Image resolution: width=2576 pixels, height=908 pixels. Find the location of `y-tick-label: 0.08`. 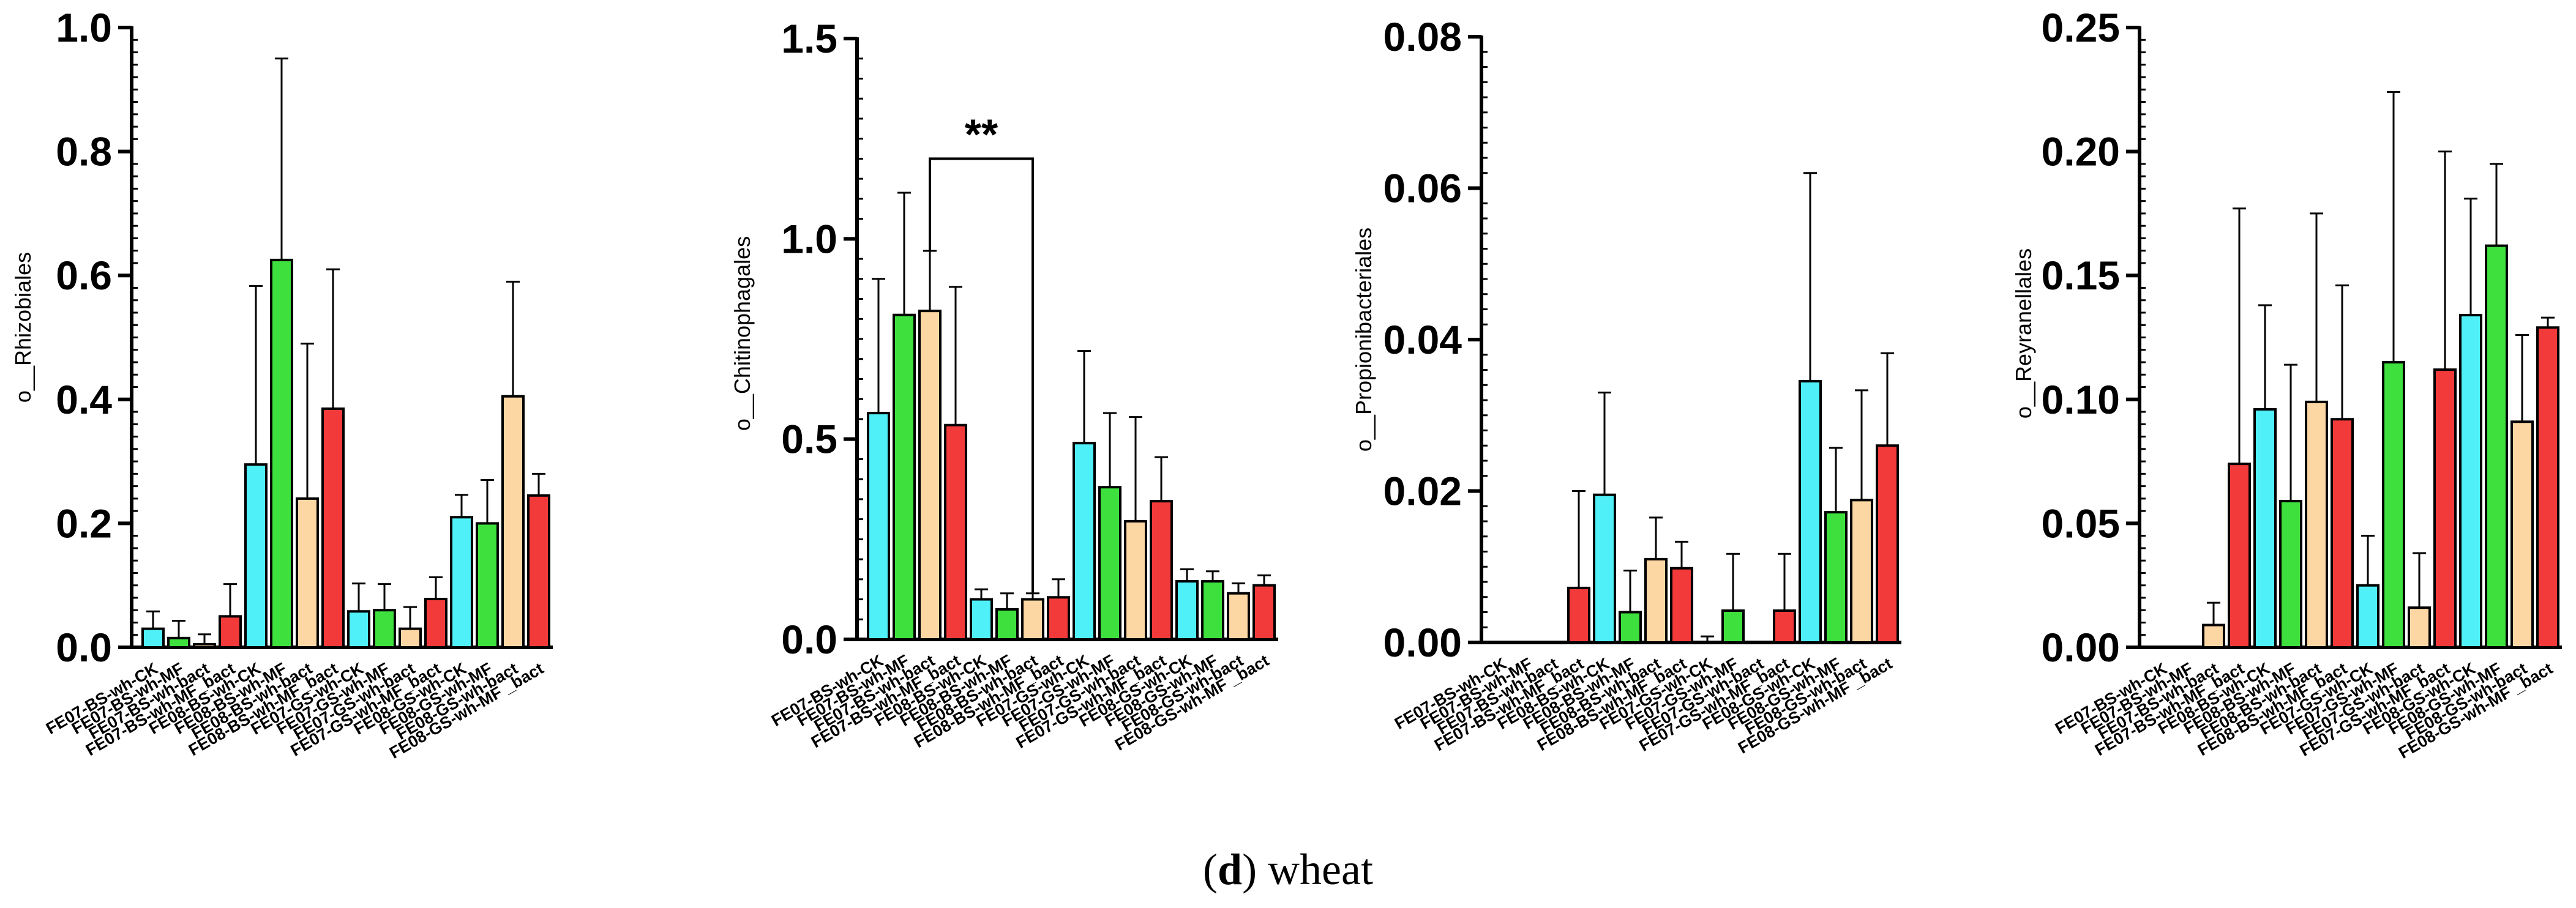

y-tick-label: 0.08 is located at coordinates (1422, 36).